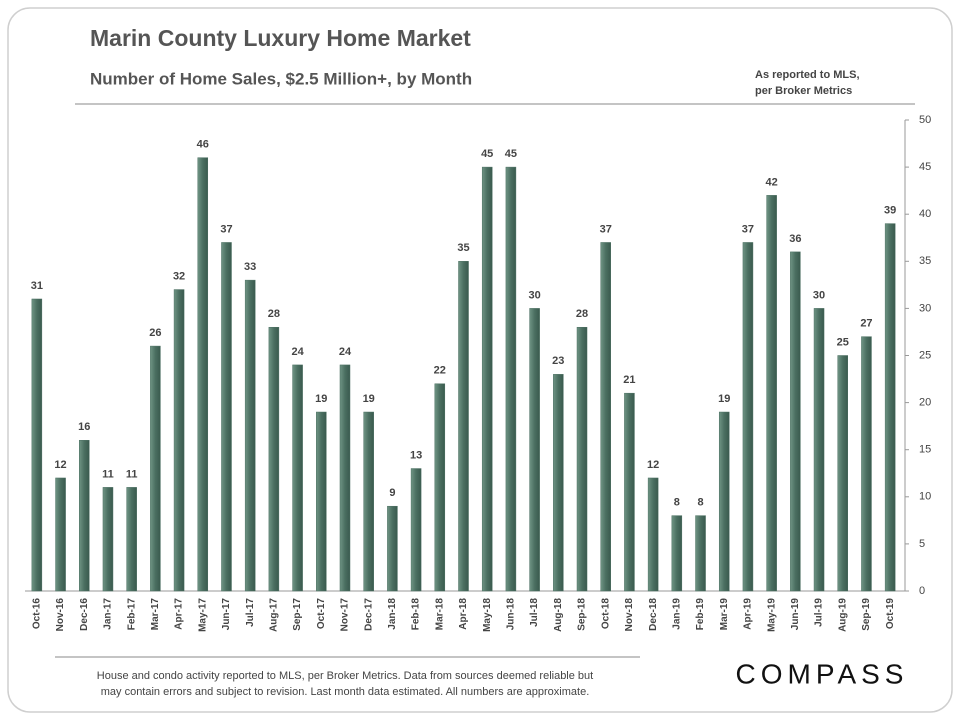  What do you see at coordinates (368, 614) in the screenshot?
I see `x-tick-label: Dec-17` at bounding box center [368, 614].